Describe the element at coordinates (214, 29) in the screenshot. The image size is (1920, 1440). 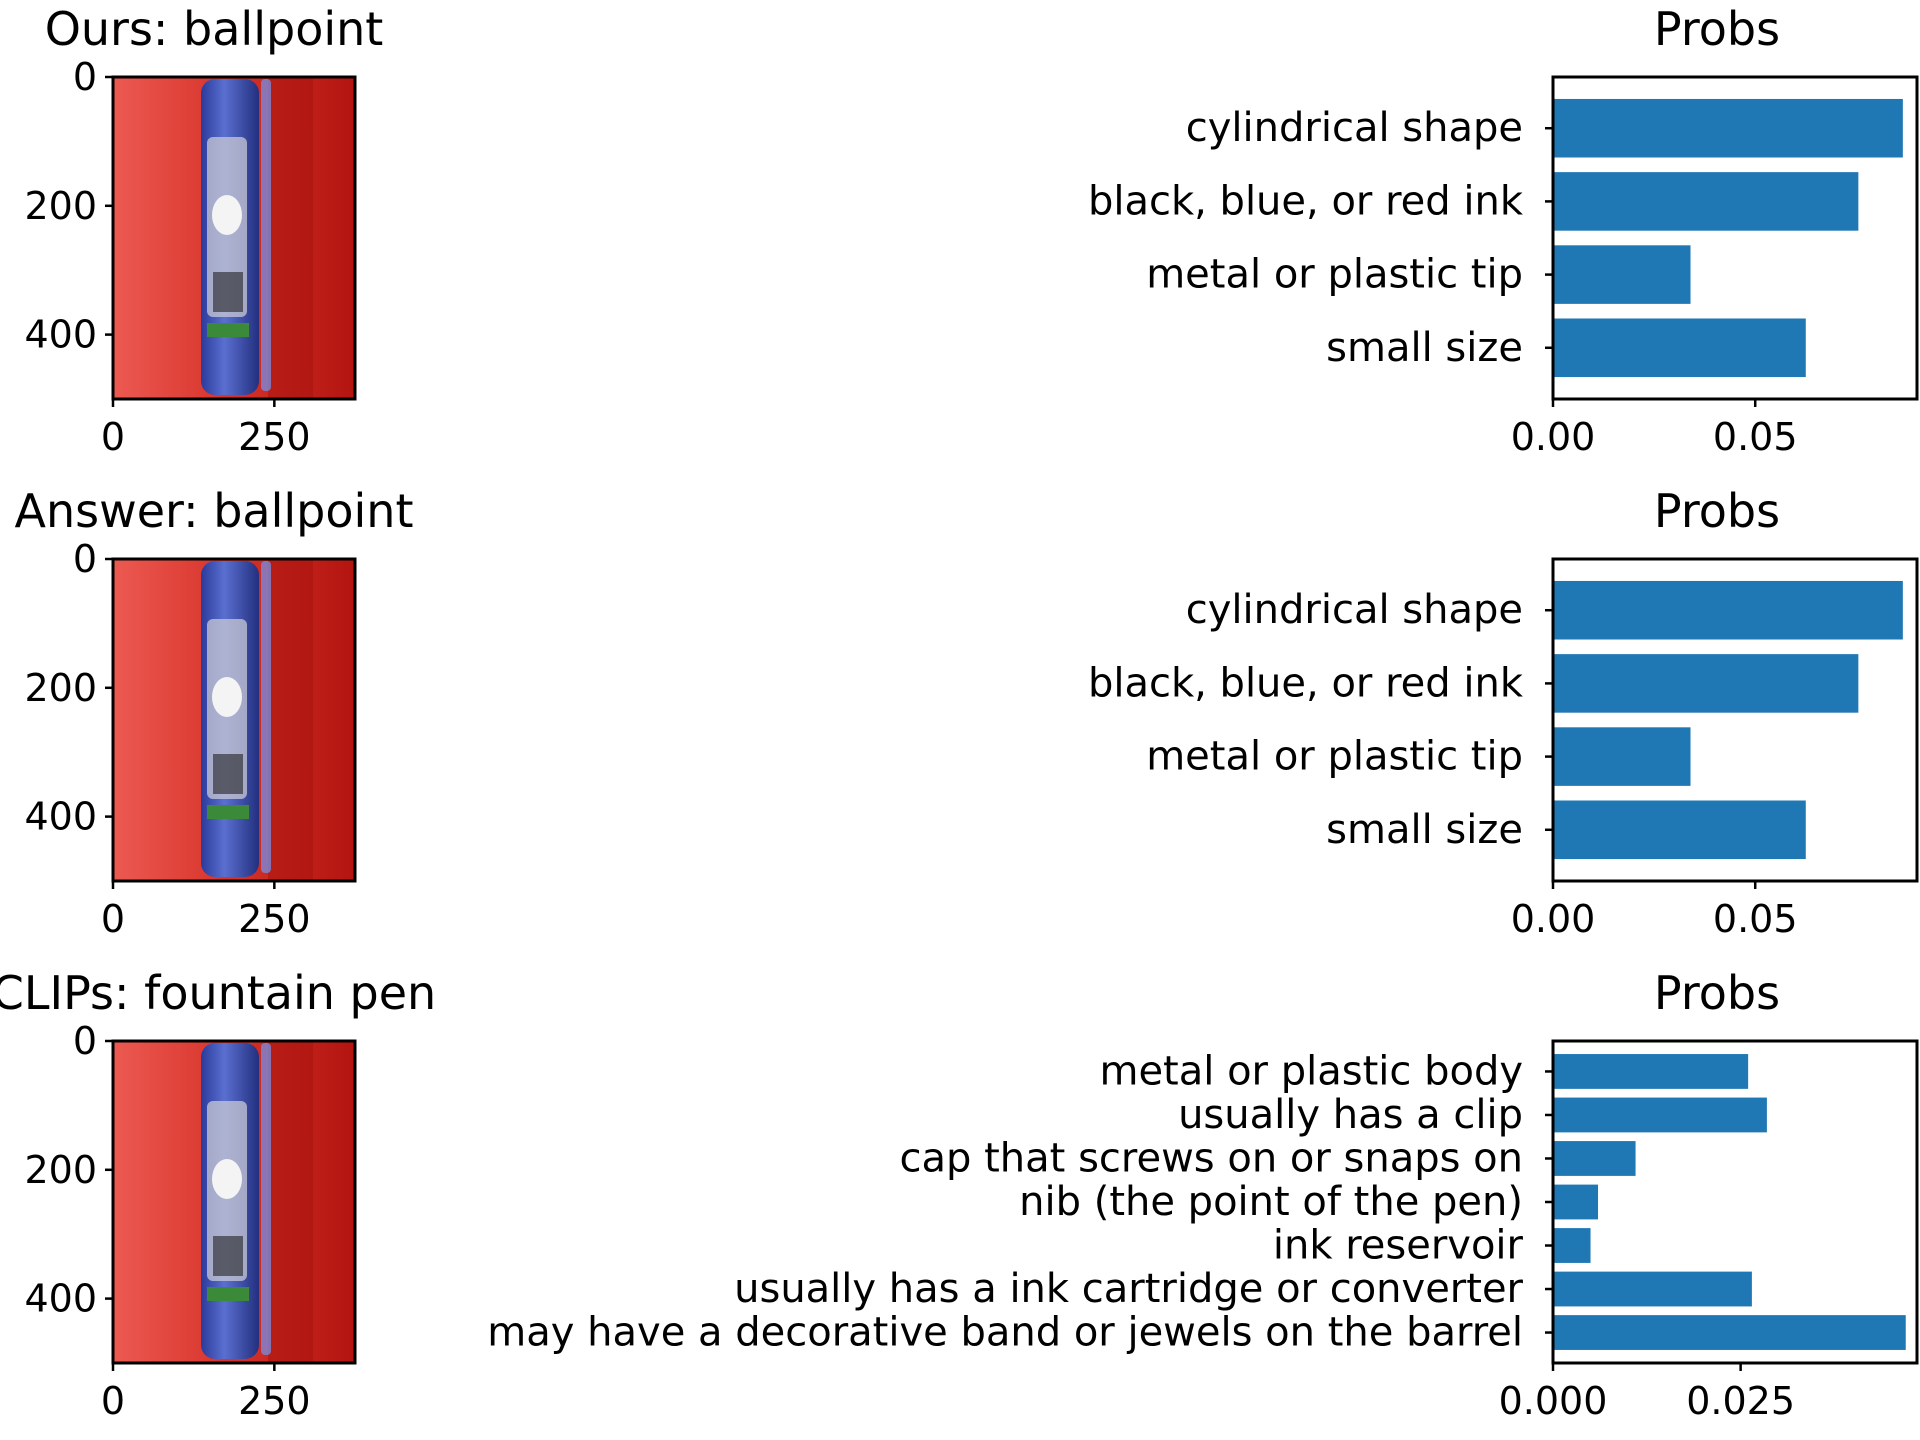
I see `image-title: Ours: ballpoint` at that location.